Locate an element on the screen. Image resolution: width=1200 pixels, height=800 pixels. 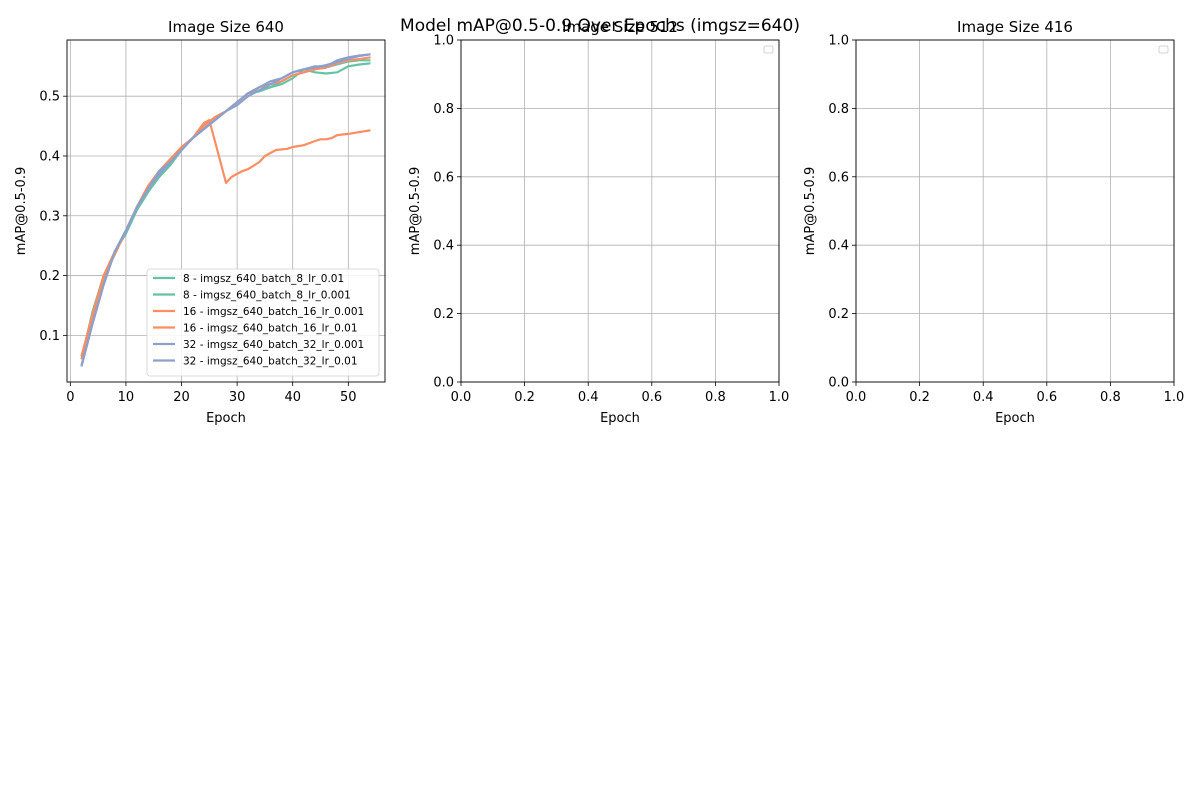
legend-label: 8 - imgsz_640_batch_8_lr_0.01 is located at coordinates (263, 279).